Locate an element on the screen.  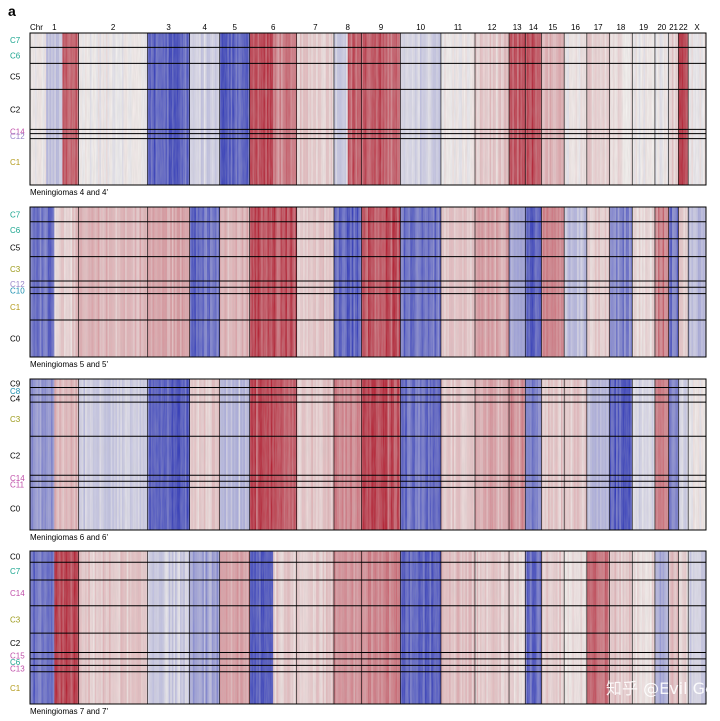
chromosome-label-19: 19 is located at coordinates (643, 27).